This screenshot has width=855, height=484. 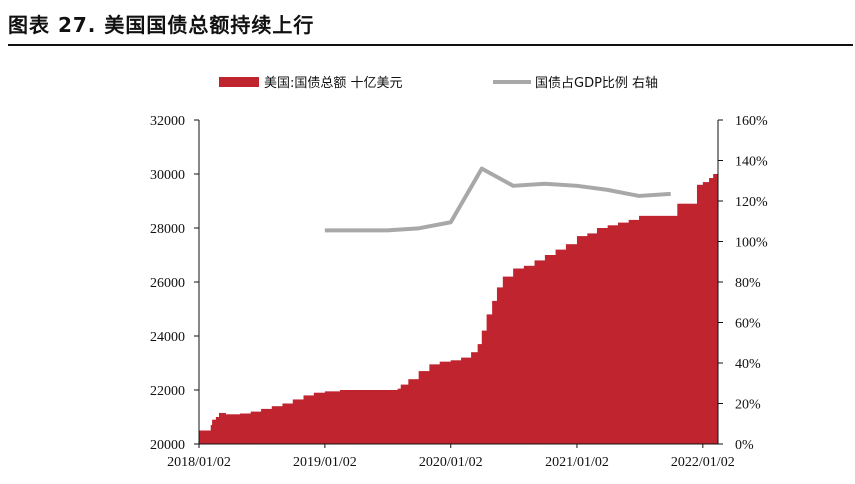 What do you see at coordinates (451, 462) in the screenshot?
I see `x-tick-label: 2020/01/02` at bounding box center [451, 462].